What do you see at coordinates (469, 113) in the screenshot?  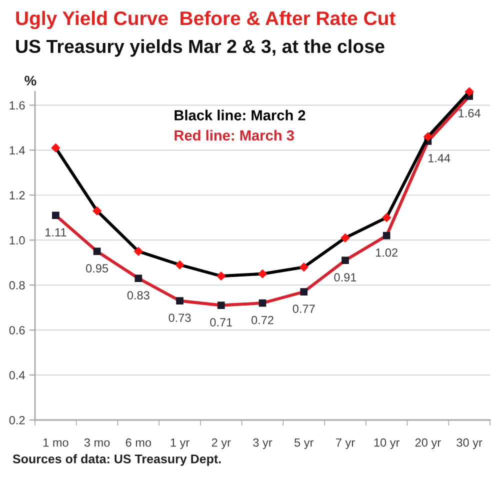 I see `data-label: 1.64` at bounding box center [469, 113].